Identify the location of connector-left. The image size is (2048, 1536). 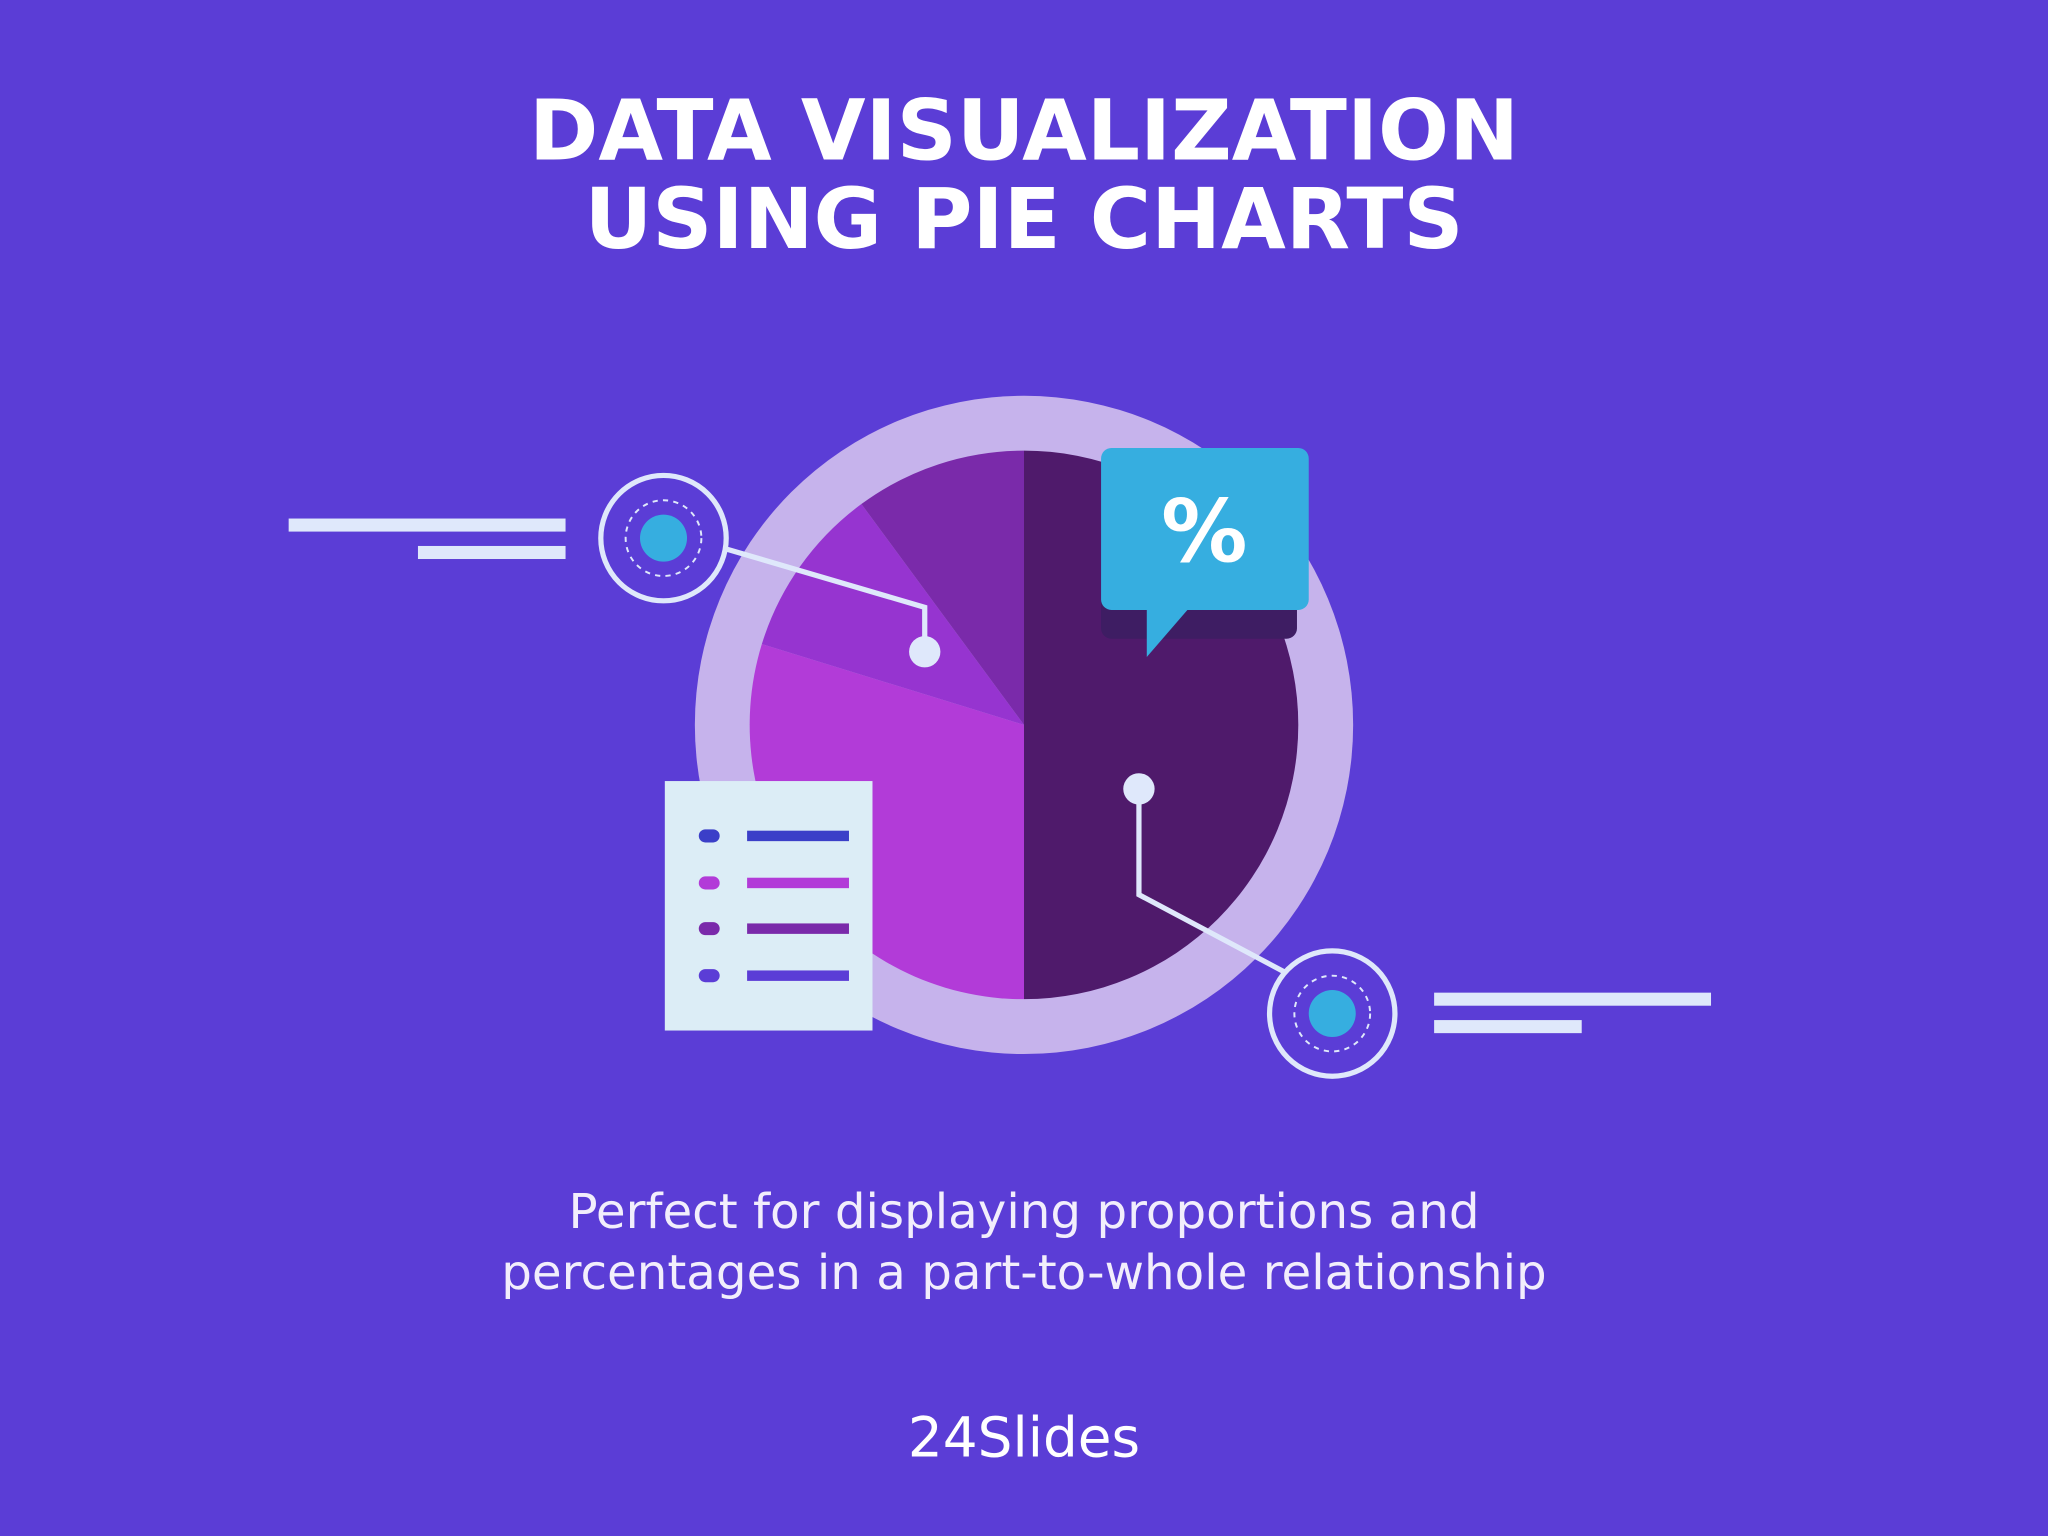
(763, 561).